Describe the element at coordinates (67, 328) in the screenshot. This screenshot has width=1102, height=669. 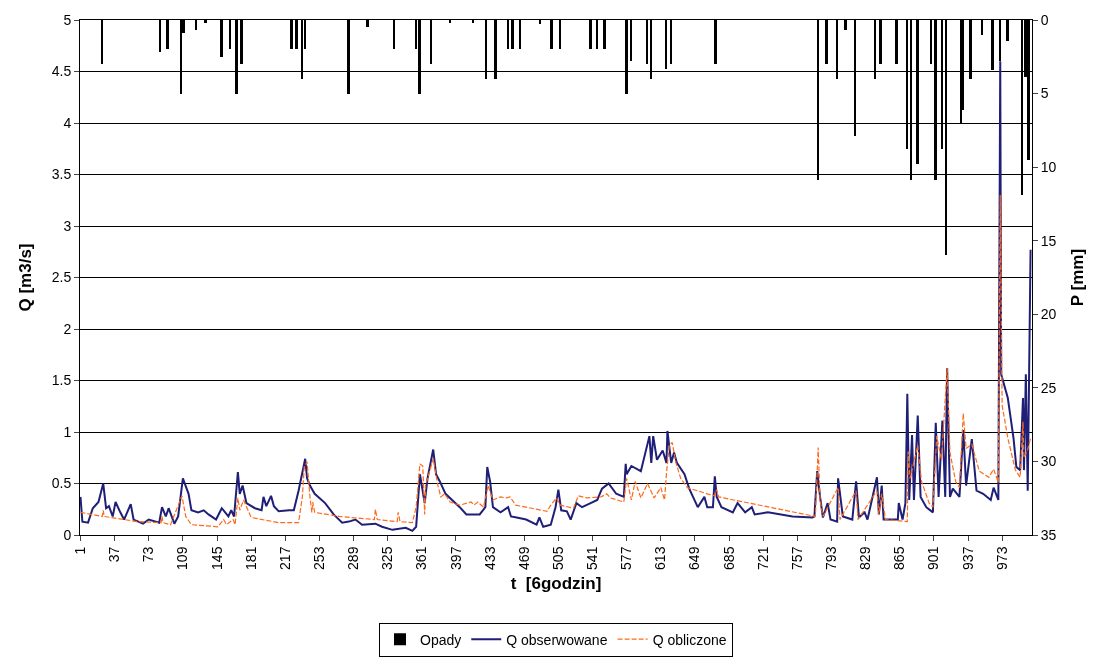
I see `y-tick-label: 2` at that location.